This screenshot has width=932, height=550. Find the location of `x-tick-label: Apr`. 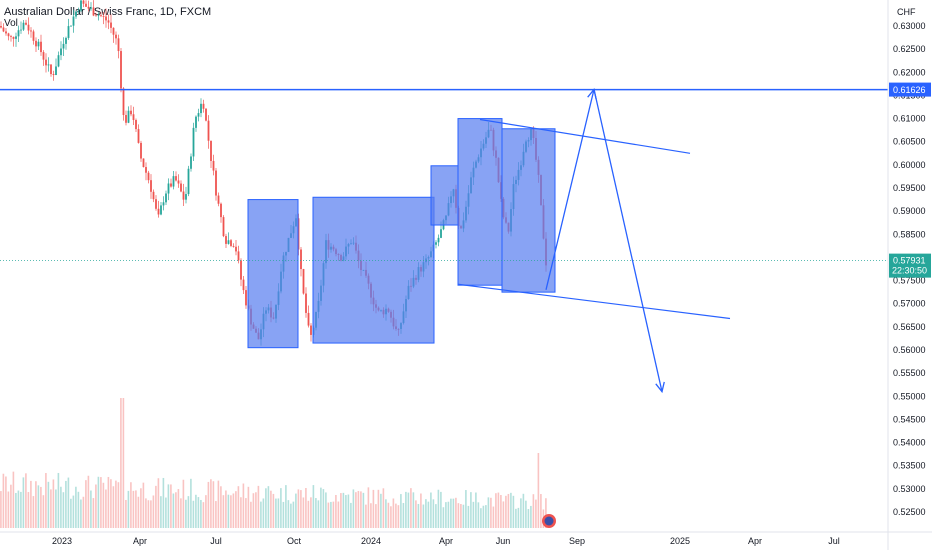

x-tick-label: Apr is located at coordinates (755, 541).